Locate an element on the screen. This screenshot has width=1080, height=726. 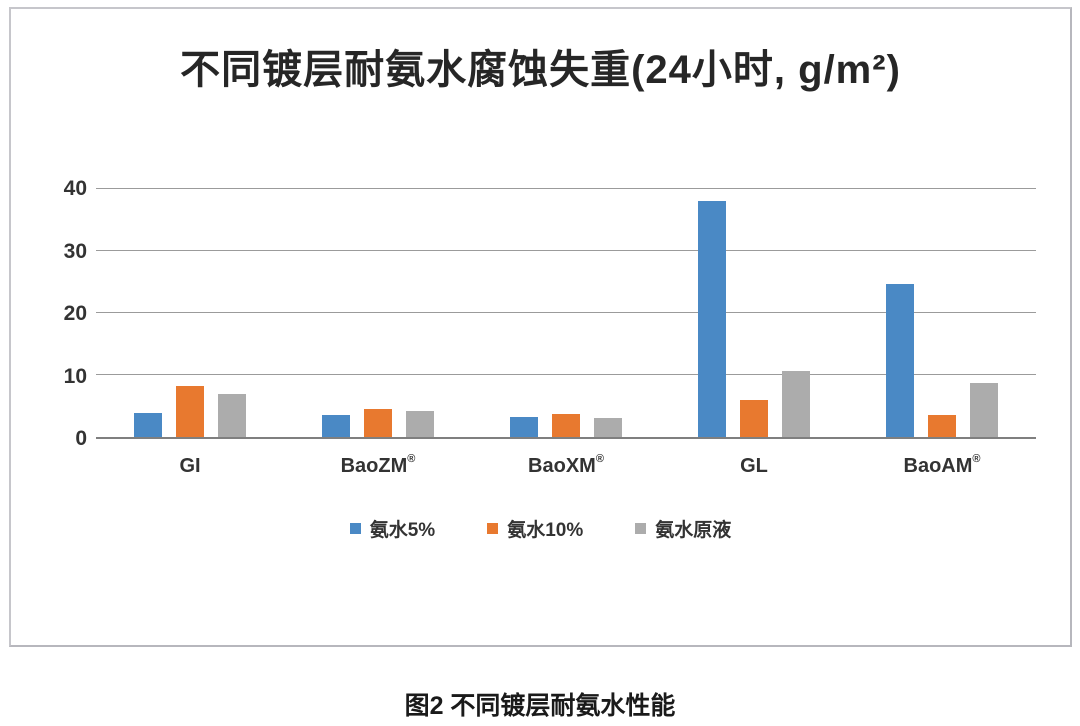
y-axis: 0 10 20 30 40 is located at coordinates (63, 313).